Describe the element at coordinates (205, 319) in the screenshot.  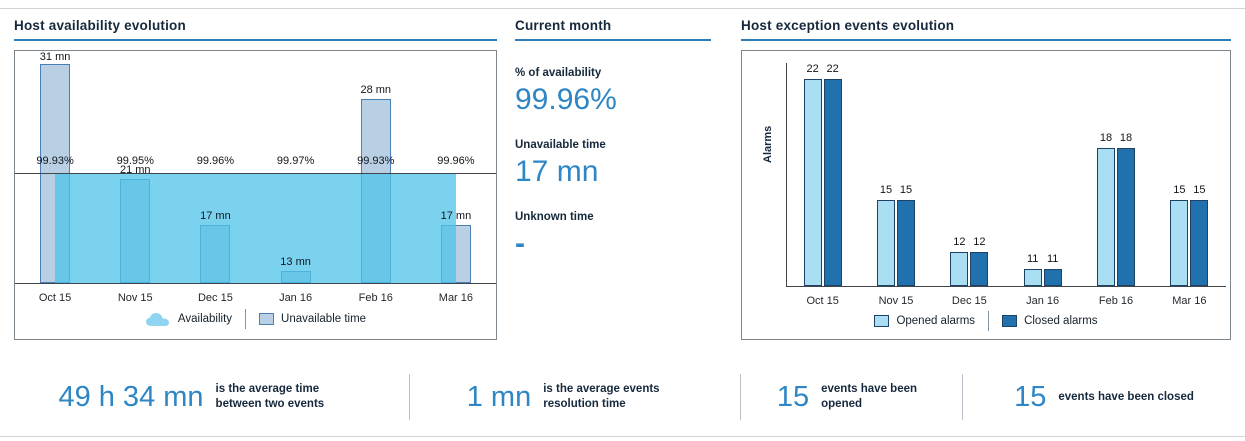
I see `legend-availability-label: Availability` at that location.